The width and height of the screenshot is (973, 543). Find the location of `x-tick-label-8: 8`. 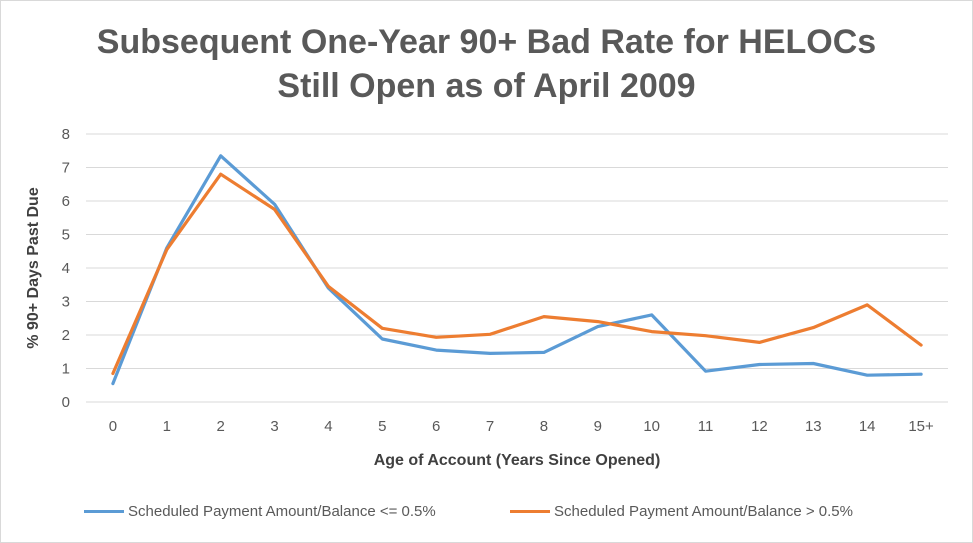

x-tick-label-8: 8 is located at coordinates (544, 426).